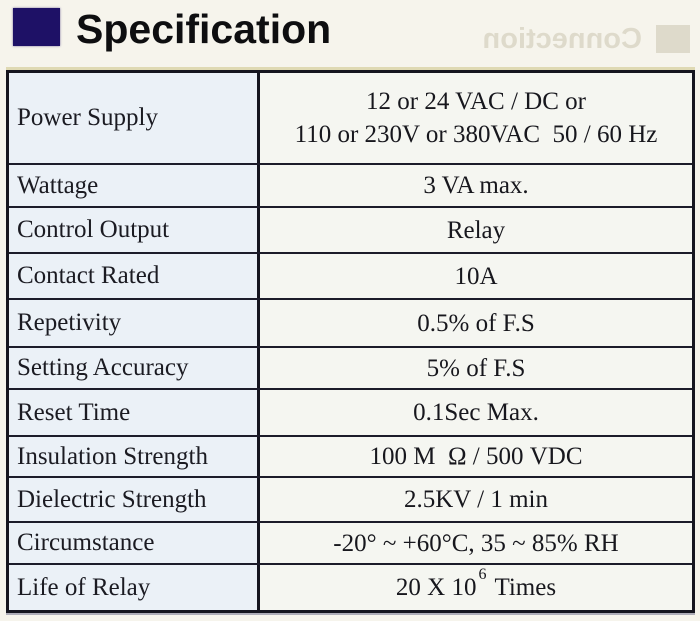 This screenshot has height=621, width=700. What do you see at coordinates (476, 134) in the screenshot?
I see `value-line-2: 110 or 230V or 380VAC 50 / 60 Hz` at bounding box center [476, 134].